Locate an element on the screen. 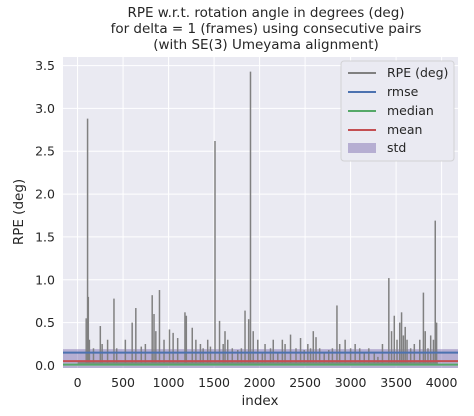 The width and height of the screenshot is (474, 416). x-axis-label: index is located at coordinates (260, 401).